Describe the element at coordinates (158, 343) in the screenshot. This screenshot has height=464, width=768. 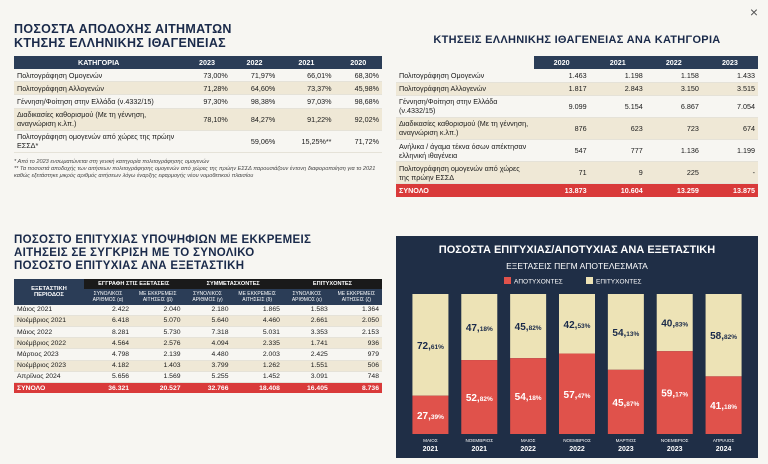
I see `cell: 2.576` at that location.